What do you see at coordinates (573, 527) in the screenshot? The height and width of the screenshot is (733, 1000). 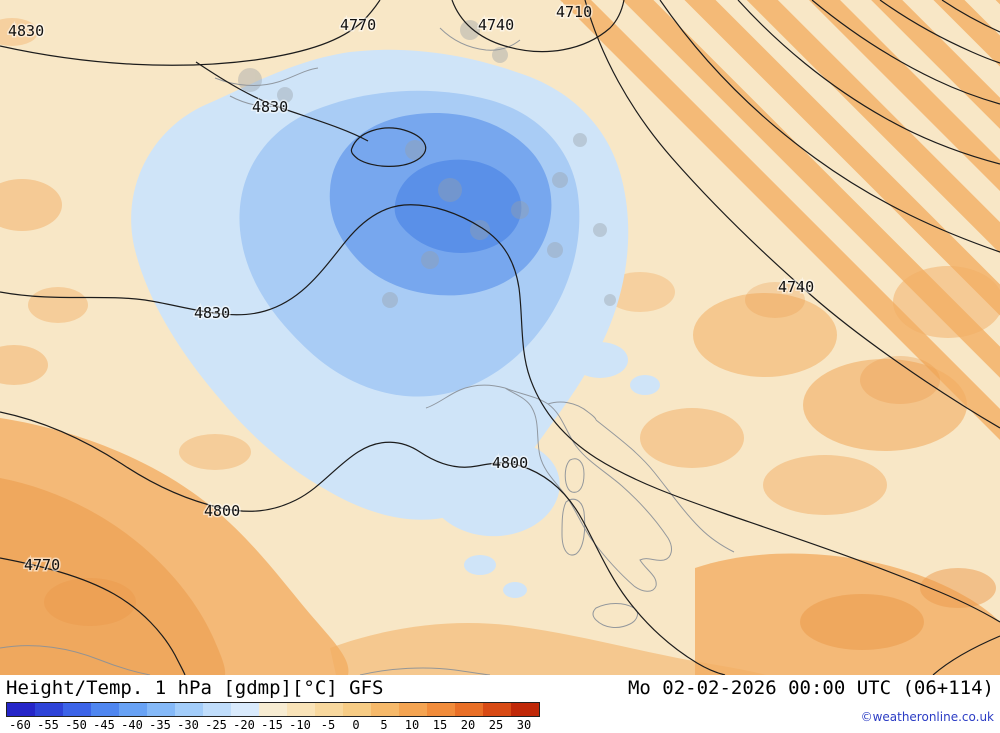 I see `coast-sardinia` at bounding box center [573, 527].